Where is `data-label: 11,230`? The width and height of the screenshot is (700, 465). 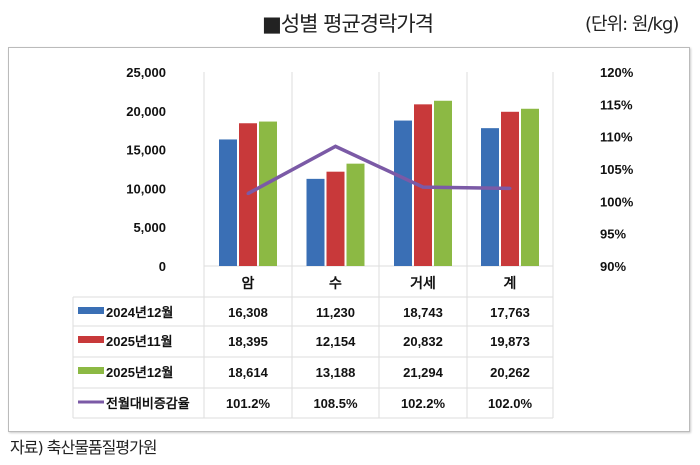 data-label: 11,230 is located at coordinates (335, 312).